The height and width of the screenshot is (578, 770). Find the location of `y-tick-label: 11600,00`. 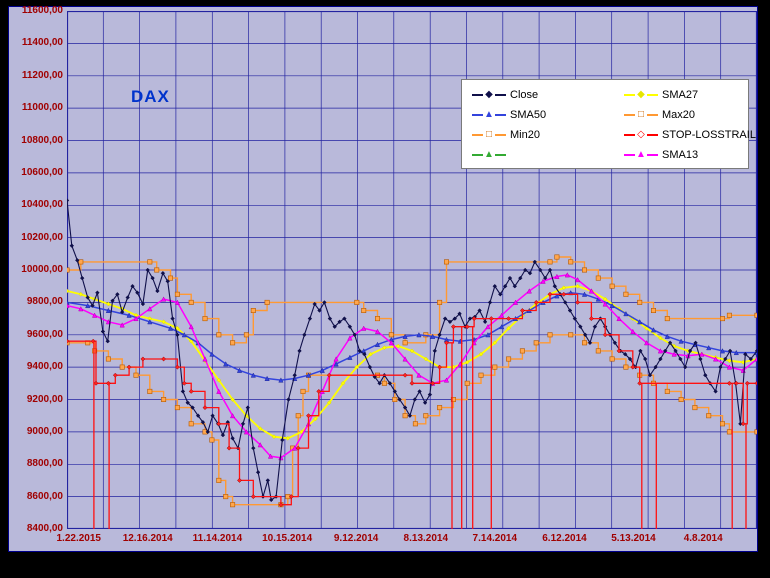

y-tick-label: 11600,00 is located at coordinates (42, 10).